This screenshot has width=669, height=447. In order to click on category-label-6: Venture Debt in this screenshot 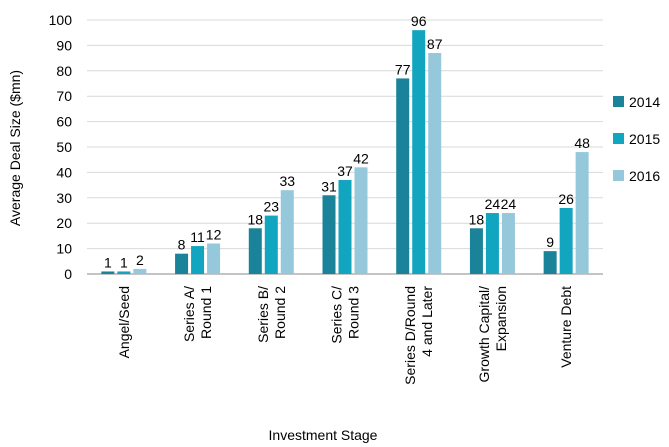, I will do `click(566, 327)`.